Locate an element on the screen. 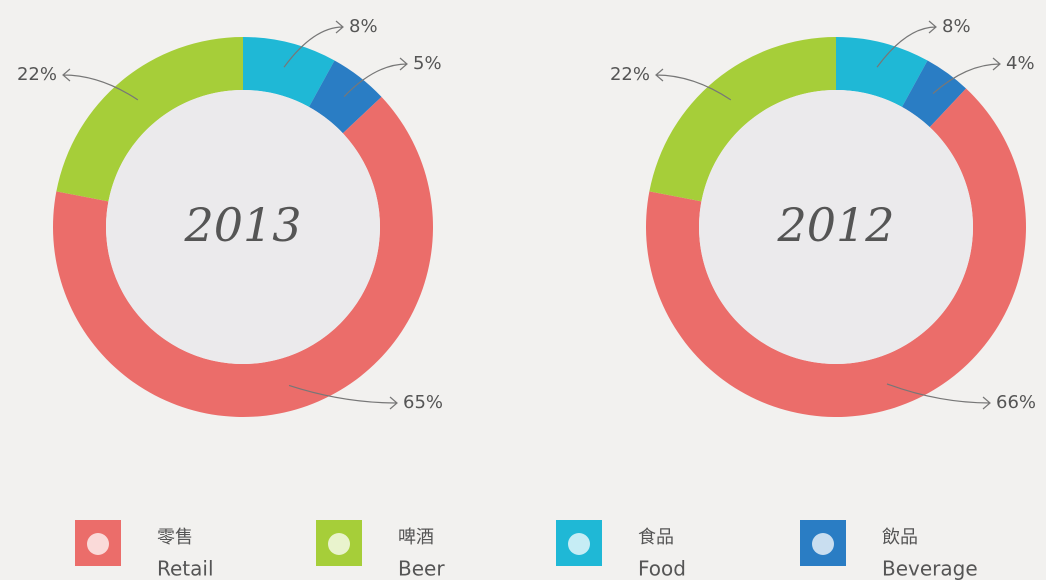 Image resolution: width=1046 pixels, height=580 pixels. legend-en: Beer is located at coordinates (421, 568).